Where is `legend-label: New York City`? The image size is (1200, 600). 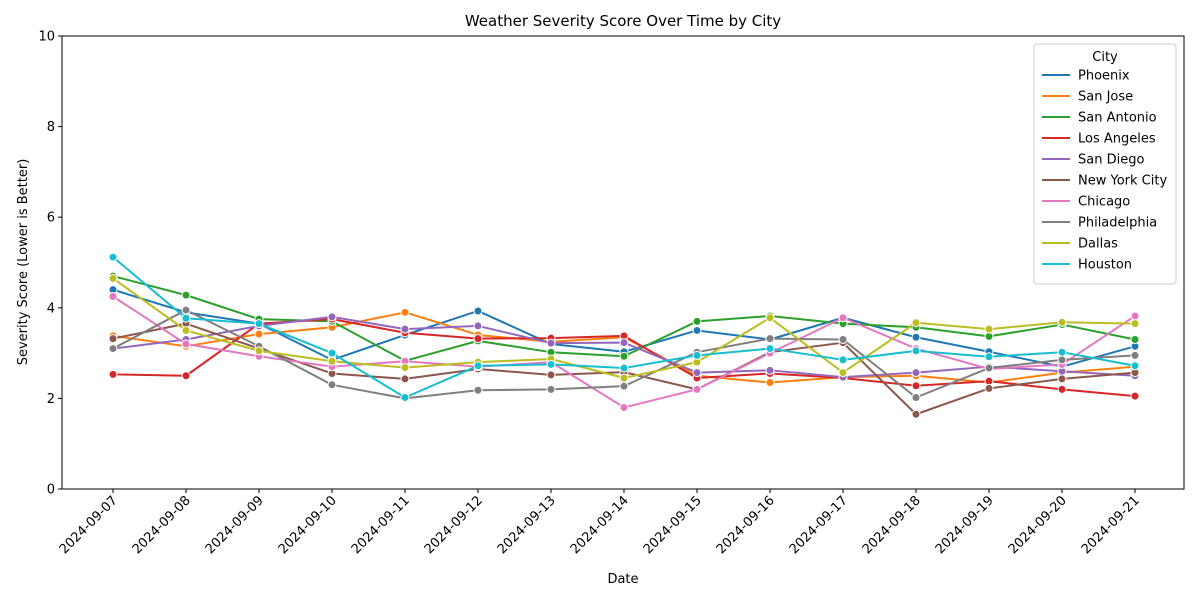
legend-label: New York City is located at coordinates (1122, 181).